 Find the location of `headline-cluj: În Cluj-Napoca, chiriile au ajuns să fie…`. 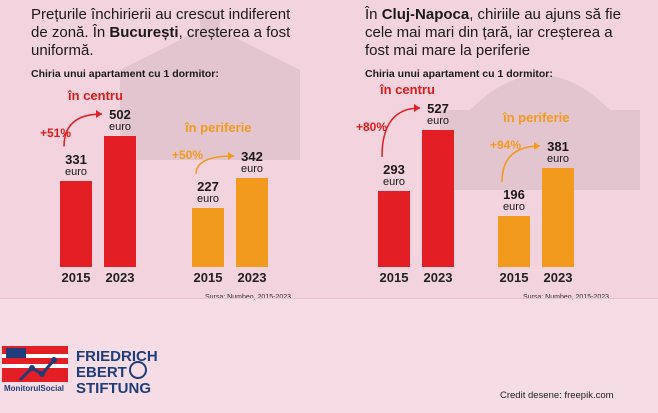

headline-cluj: În Cluj-Napoca, chiriile au ajuns să fie… is located at coordinates (493, 32).